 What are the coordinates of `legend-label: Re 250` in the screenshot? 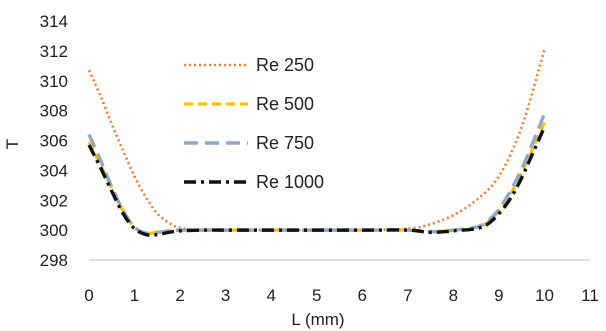 It's located at (285, 65).